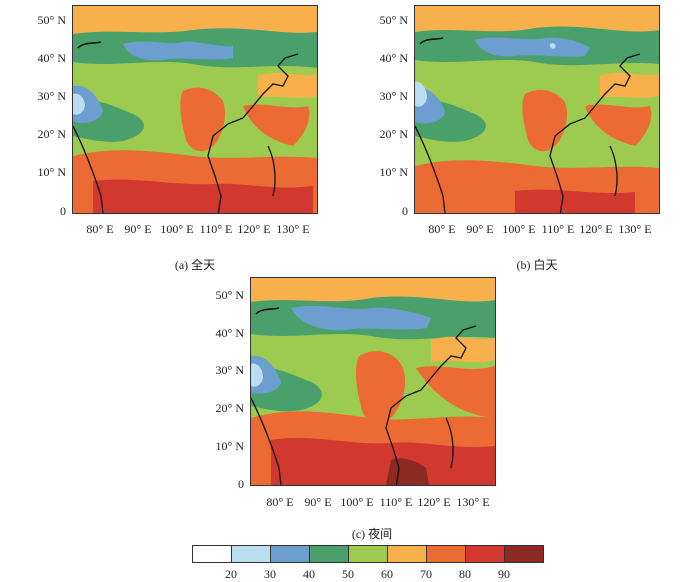 The width and height of the screenshot is (700, 582). I want to click on legend-label: 30, so click(270, 574).